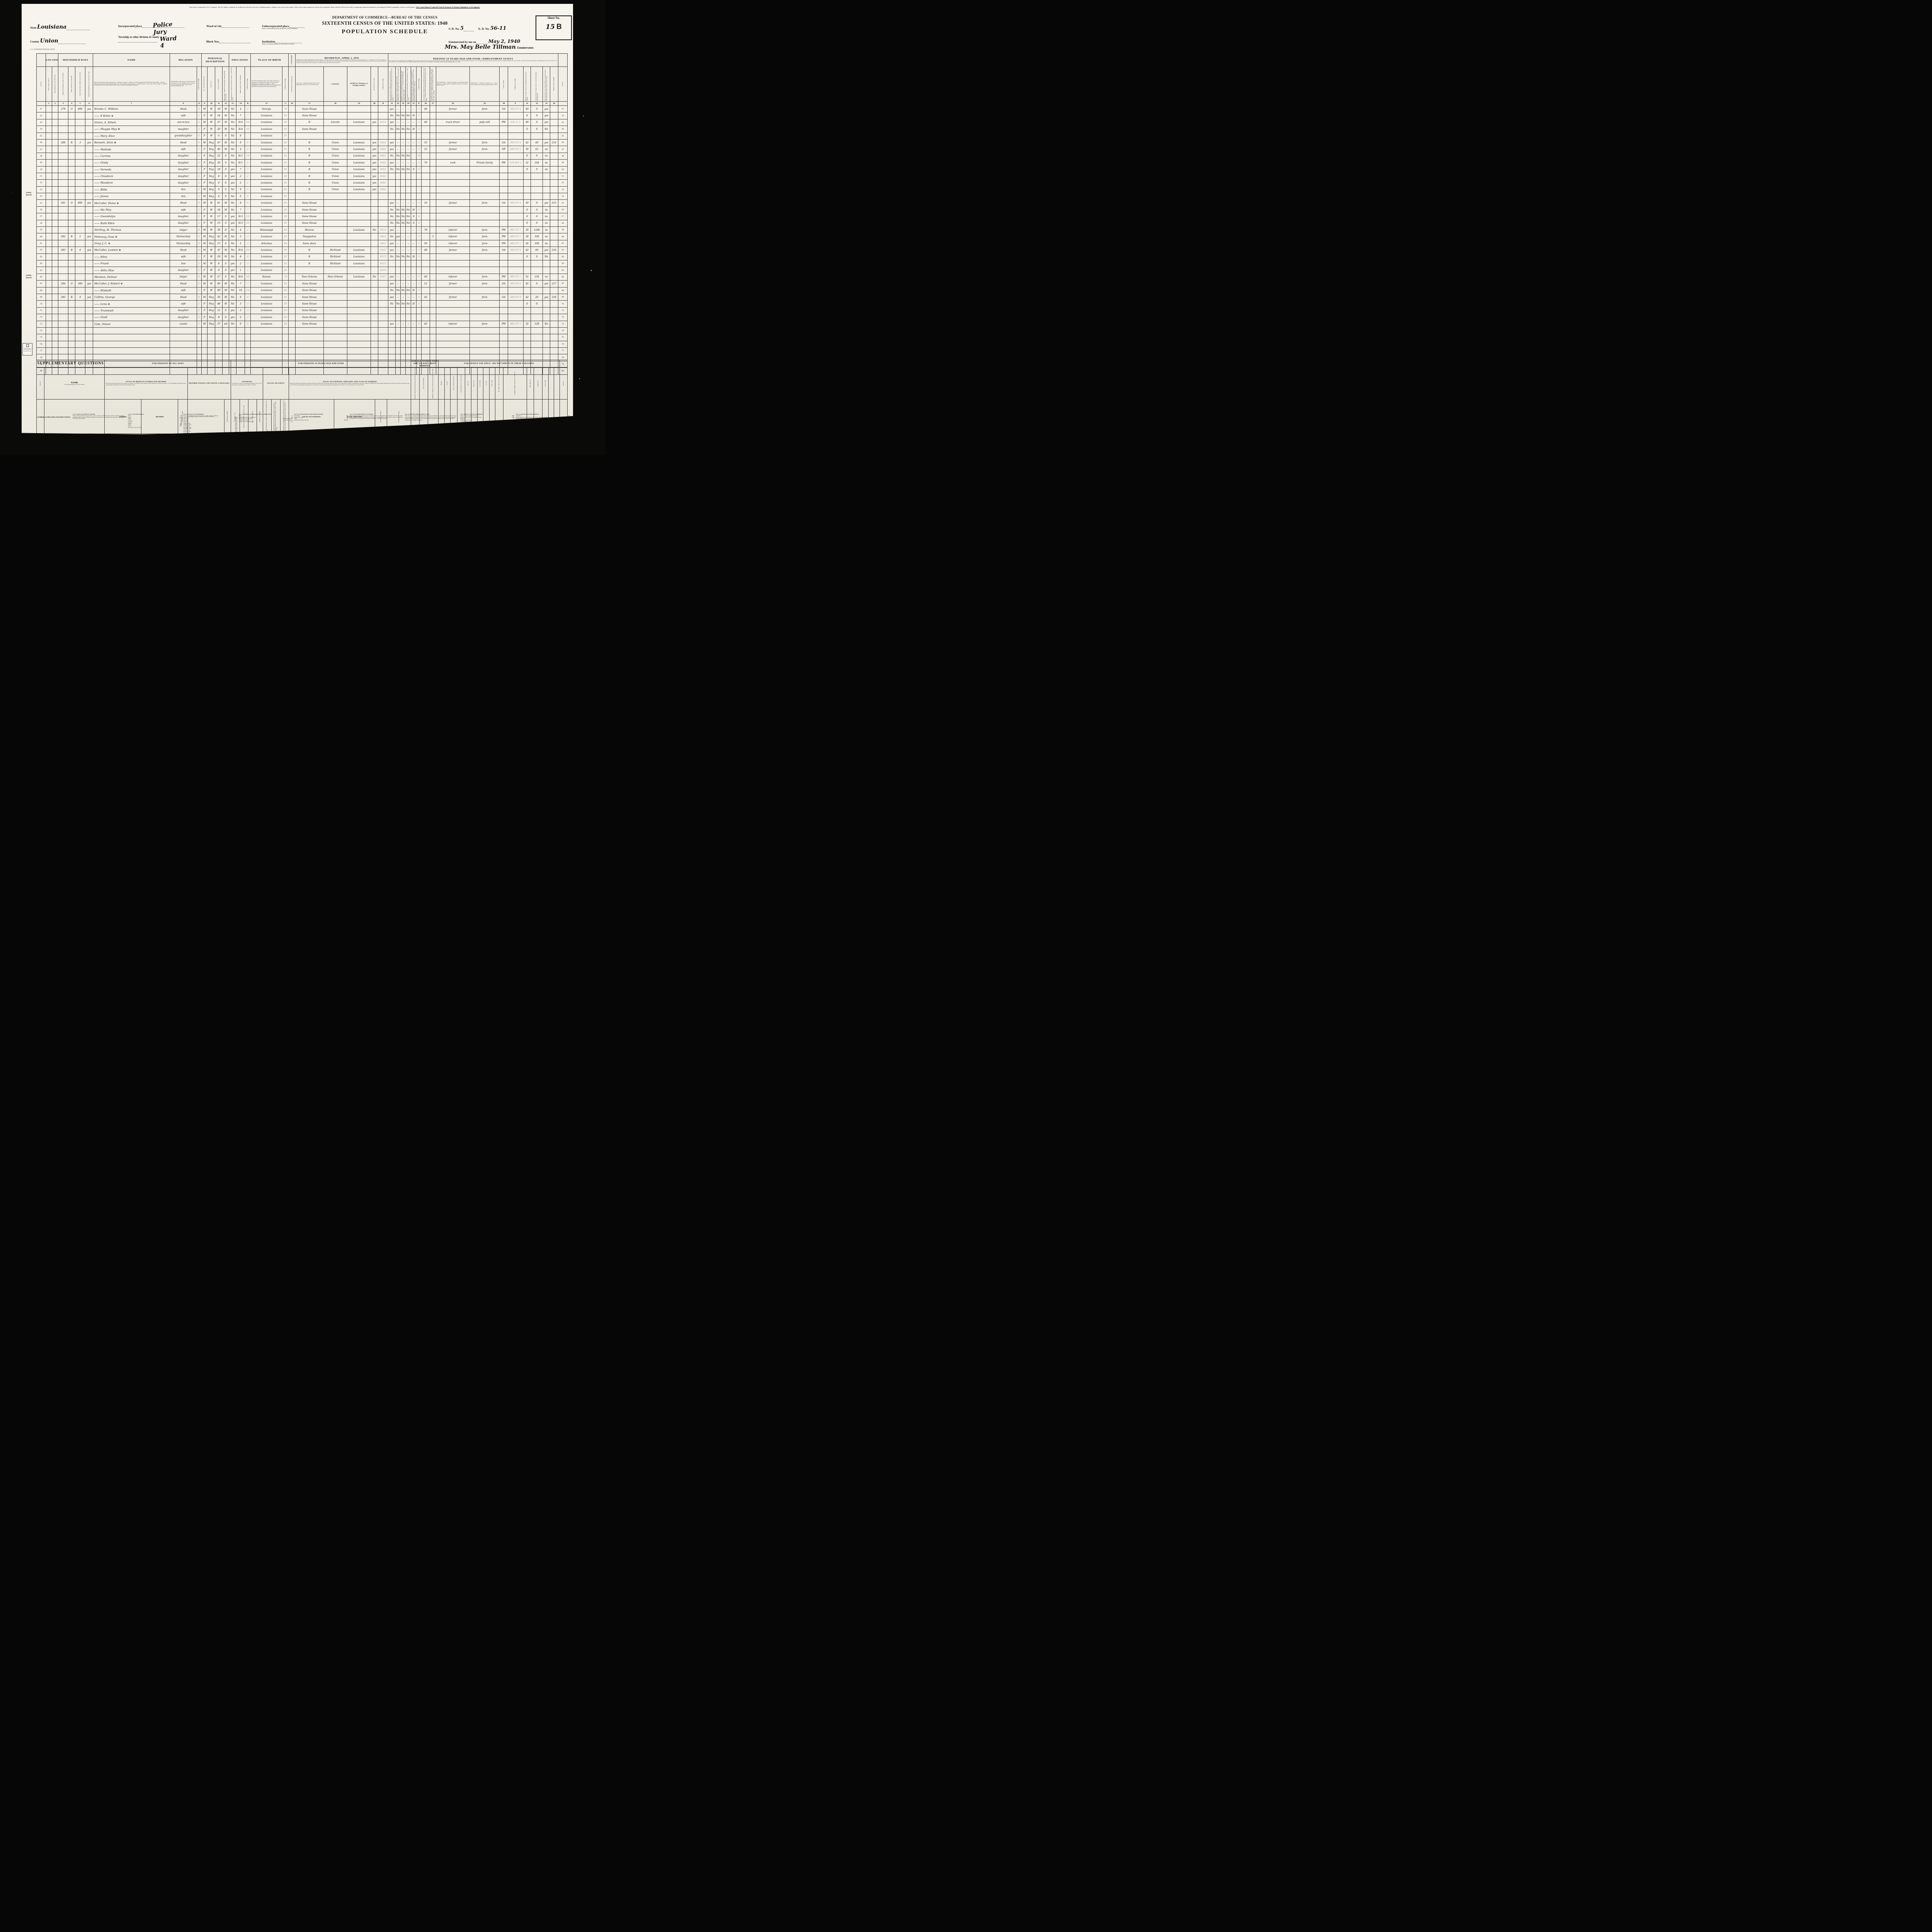 The width and height of the screenshot is (1932, 1932). Describe the element at coordinates (212, 156) in the screenshot. I see `cell: Neg` at that location.